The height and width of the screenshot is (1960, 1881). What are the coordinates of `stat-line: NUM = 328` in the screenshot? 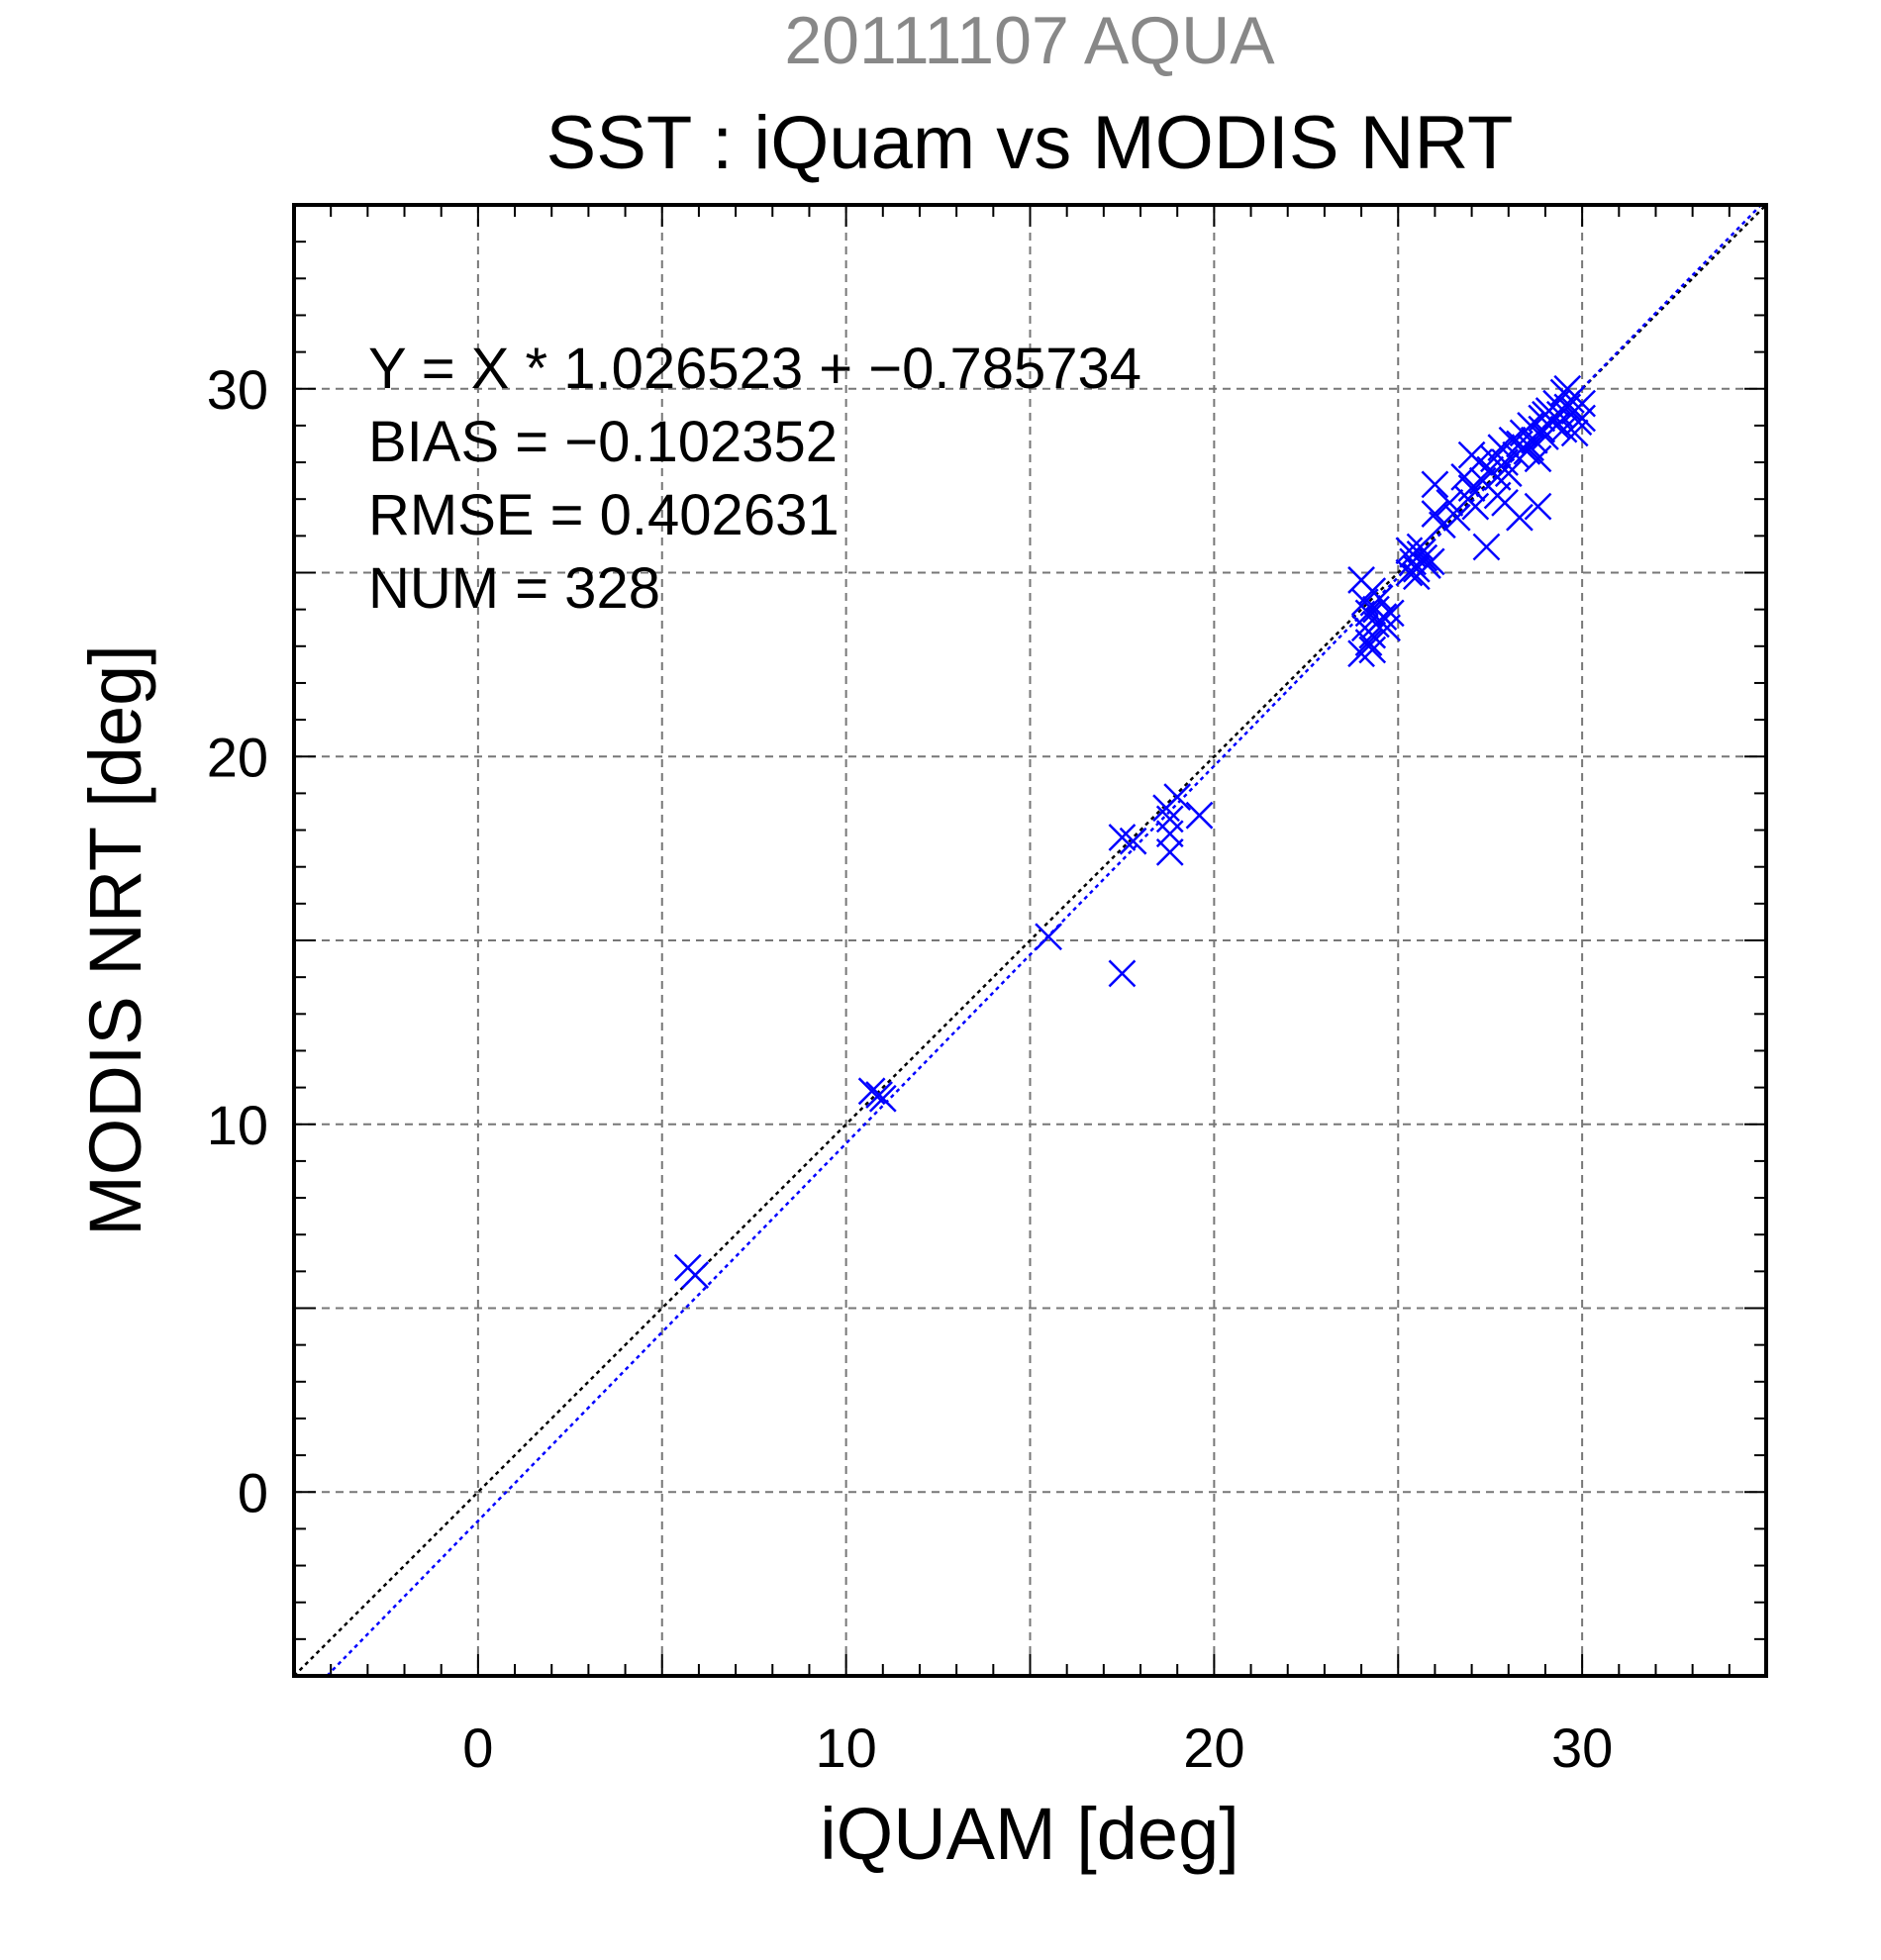 It's located at (514, 588).